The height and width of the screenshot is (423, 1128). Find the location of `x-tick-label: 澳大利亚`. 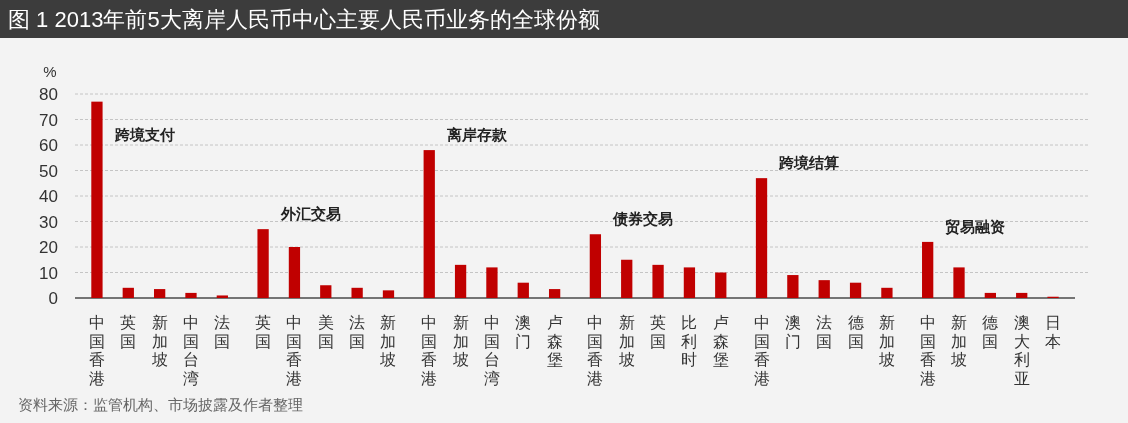

x-tick-label: 澳大利亚 is located at coordinates (1021, 350).